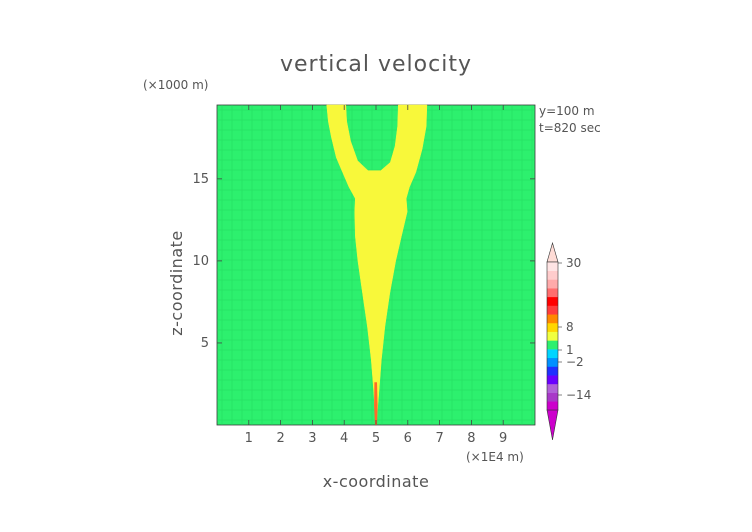 The height and width of the screenshot is (532, 752). Describe the element at coordinates (200, 179) in the screenshot. I see `y-tick-label: 15` at that location.